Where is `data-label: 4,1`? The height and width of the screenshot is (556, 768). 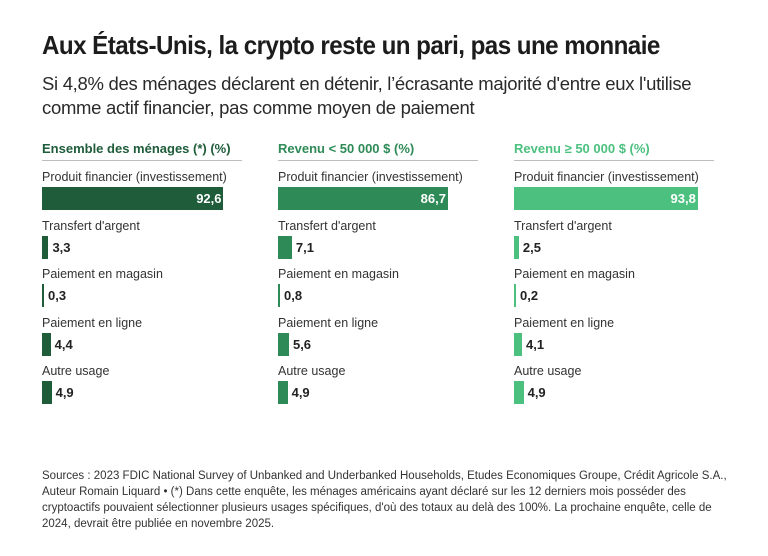 data-label: 4,1 is located at coordinates (535, 344).